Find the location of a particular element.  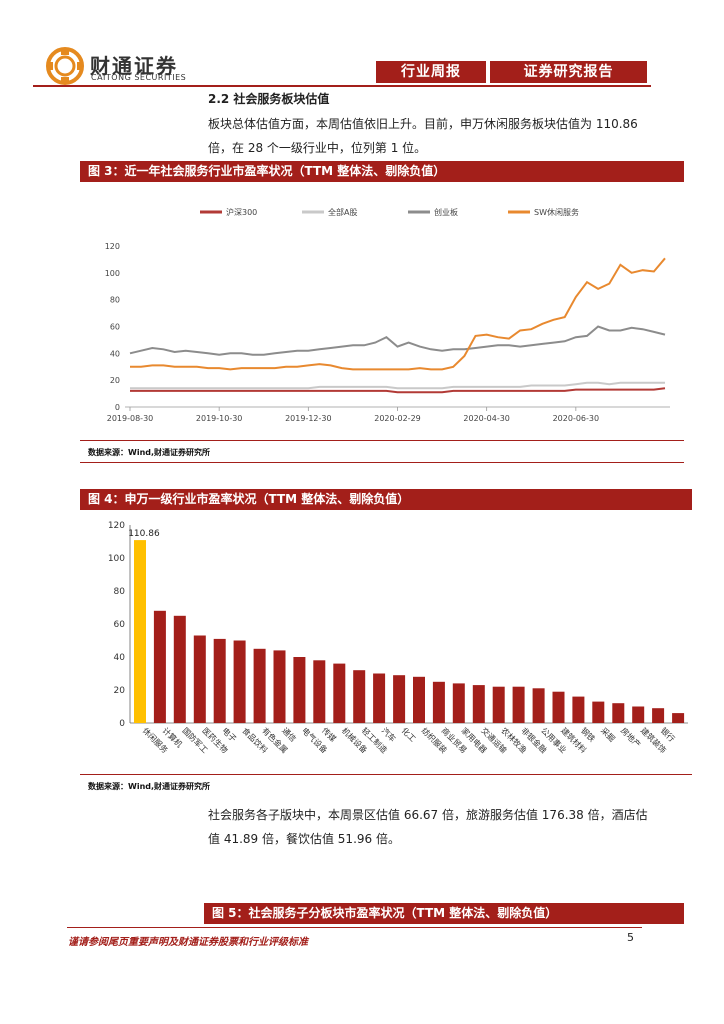

report-category-tag: 证券研究报告 is located at coordinates (568, 72).